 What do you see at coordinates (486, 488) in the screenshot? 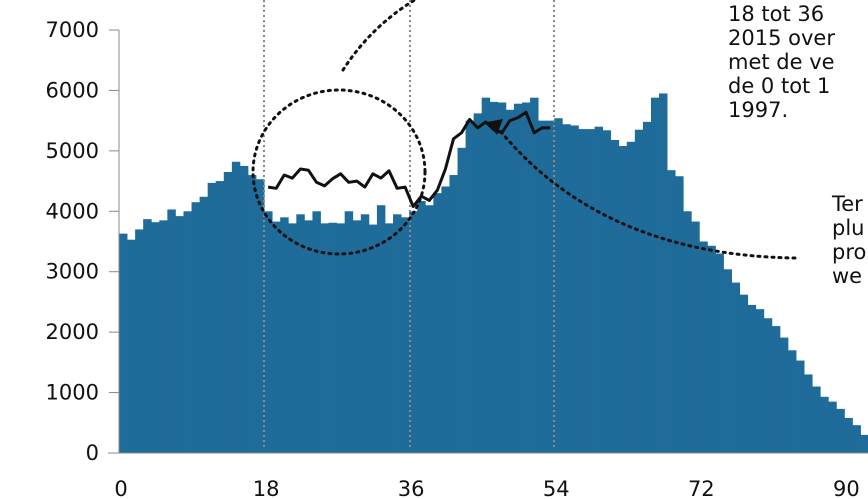
I see `x-ticks: 0 18 36 54 72 90` at bounding box center [486, 488].